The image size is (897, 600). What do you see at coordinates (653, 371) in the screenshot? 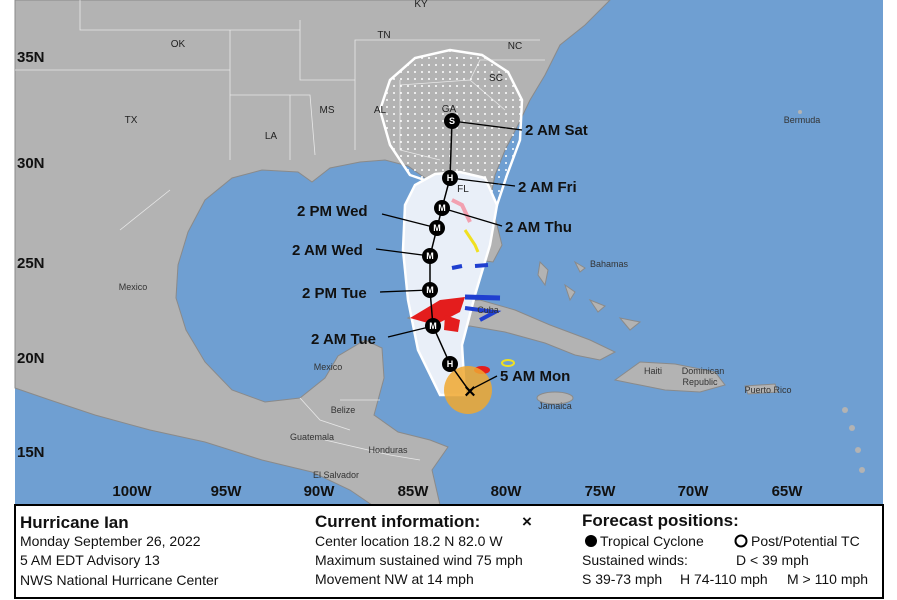
I see `place-label: Haiti` at bounding box center [653, 371].